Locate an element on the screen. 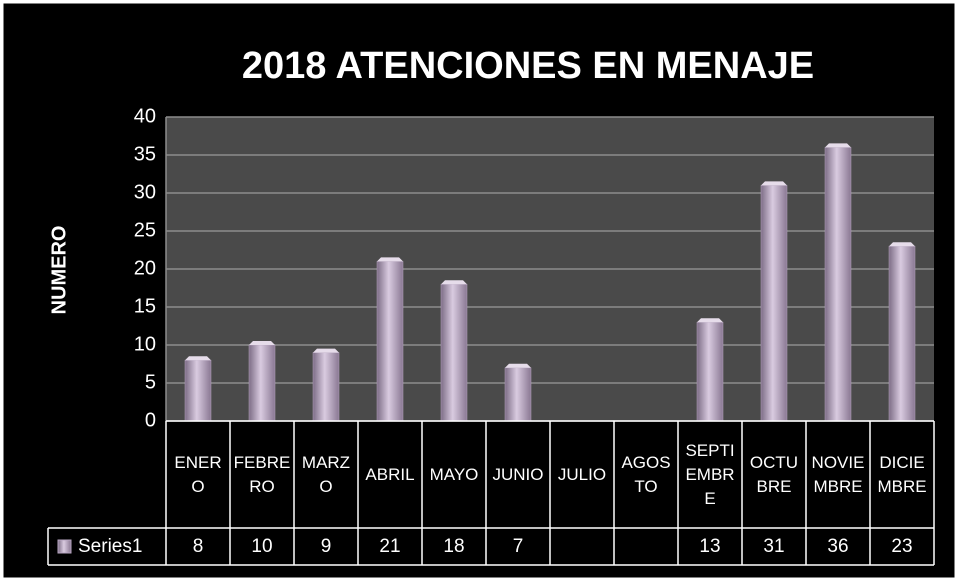 The image size is (958, 586). table-value-box: 36 is located at coordinates (838, 546).